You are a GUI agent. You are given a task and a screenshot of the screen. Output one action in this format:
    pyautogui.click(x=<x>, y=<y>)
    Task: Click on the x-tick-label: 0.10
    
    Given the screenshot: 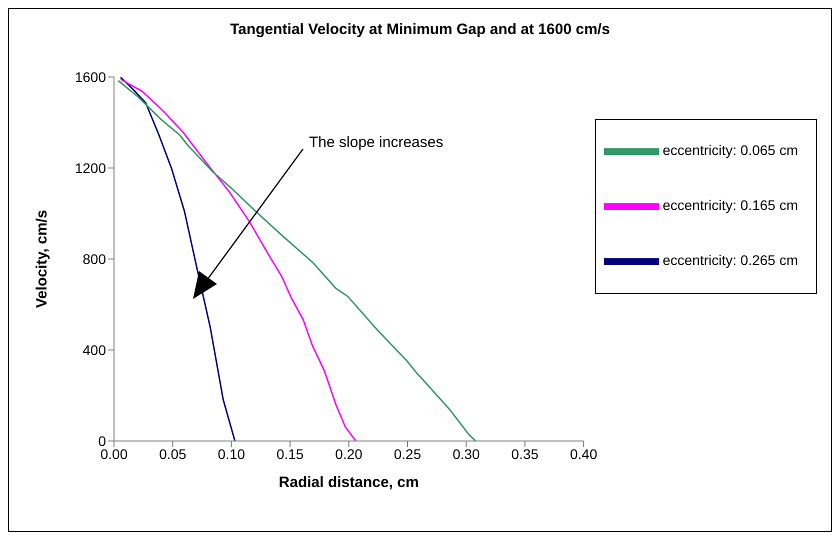 What is the action you would take?
    pyautogui.click(x=232, y=454)
    